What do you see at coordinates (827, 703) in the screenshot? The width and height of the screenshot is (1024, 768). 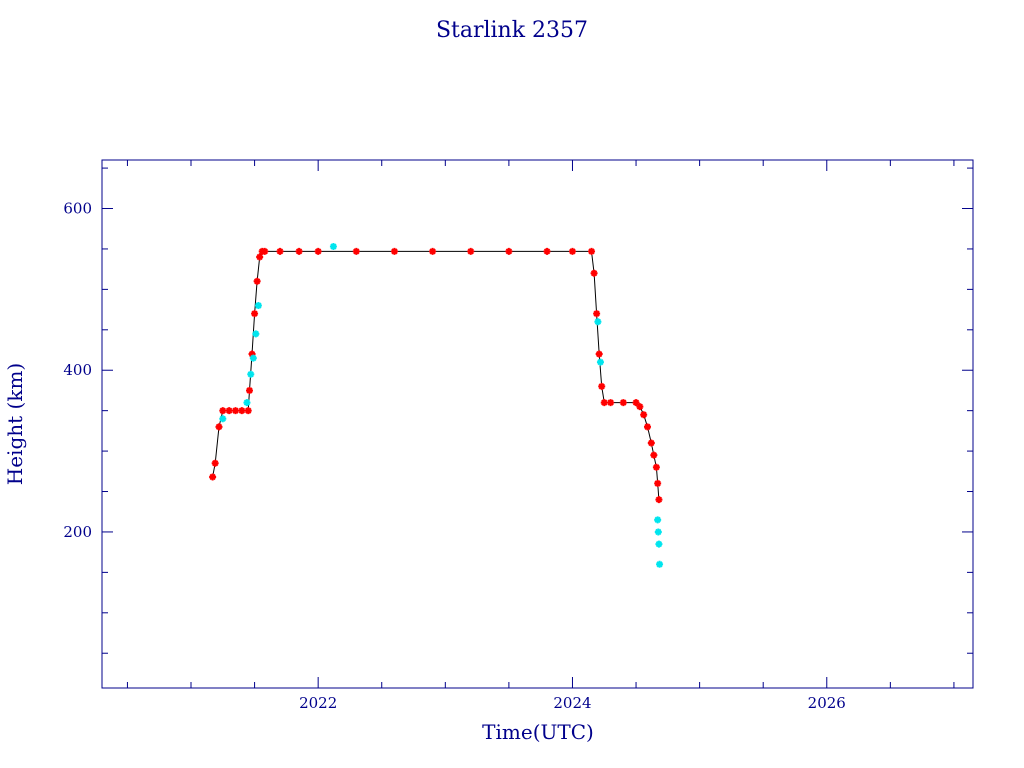 I see `x-tick-label-2026: 2026` at bounding box center [827, 703].